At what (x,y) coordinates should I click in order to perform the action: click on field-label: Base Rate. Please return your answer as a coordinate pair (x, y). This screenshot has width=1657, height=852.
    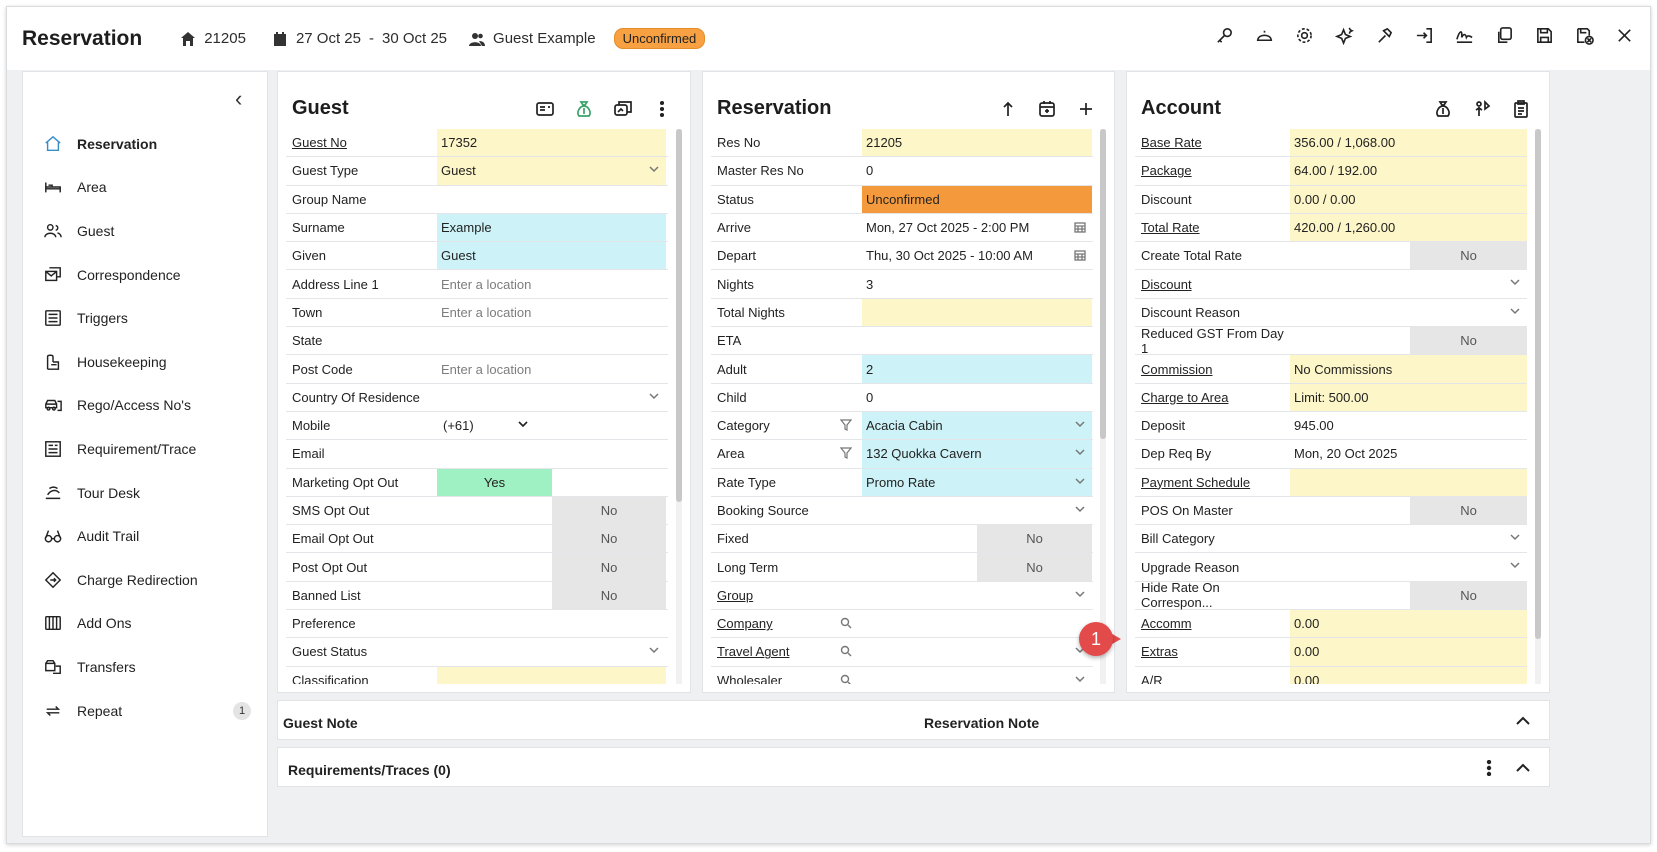
    Looking at the image, I should click on (1171, 143).